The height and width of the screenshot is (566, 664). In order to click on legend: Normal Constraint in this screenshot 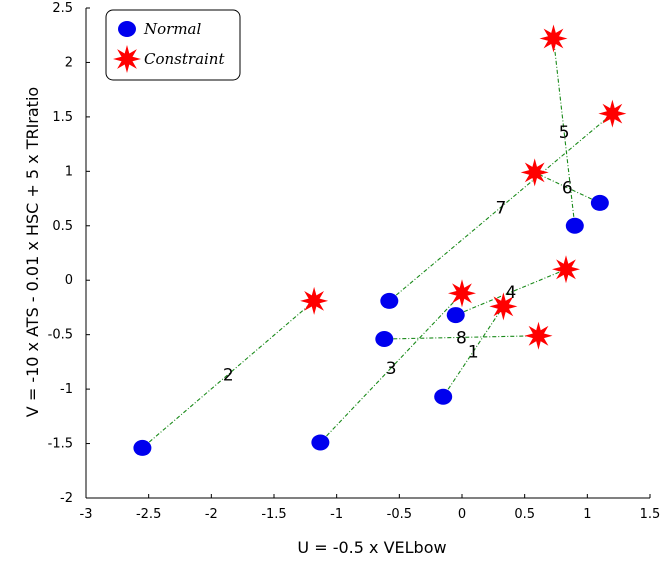, I will do `click(173, 45)`.